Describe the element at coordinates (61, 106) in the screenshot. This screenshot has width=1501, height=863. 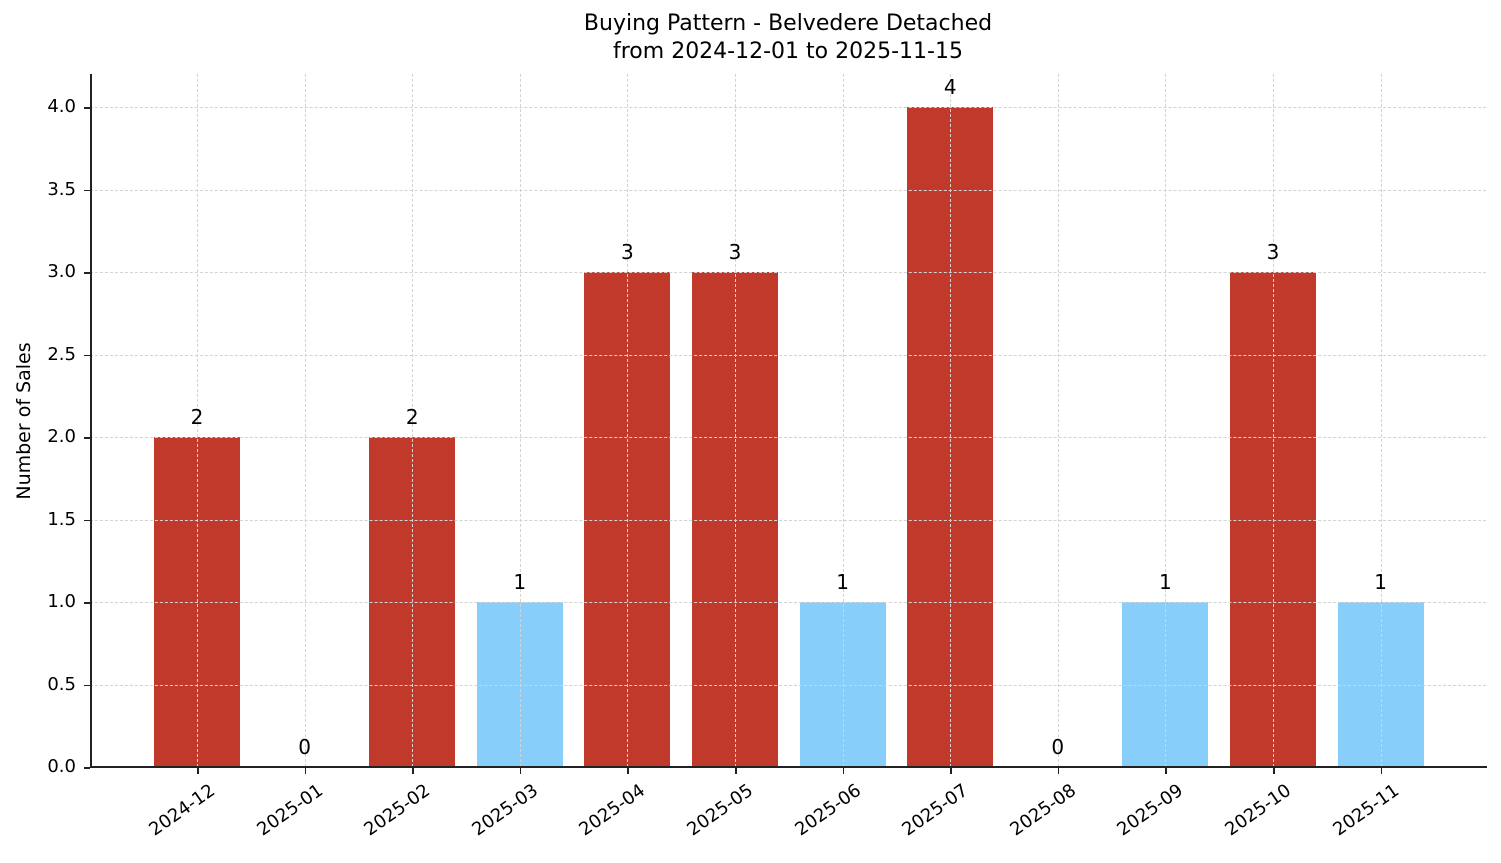
I see `y-tick-label: 4.0` at that location.